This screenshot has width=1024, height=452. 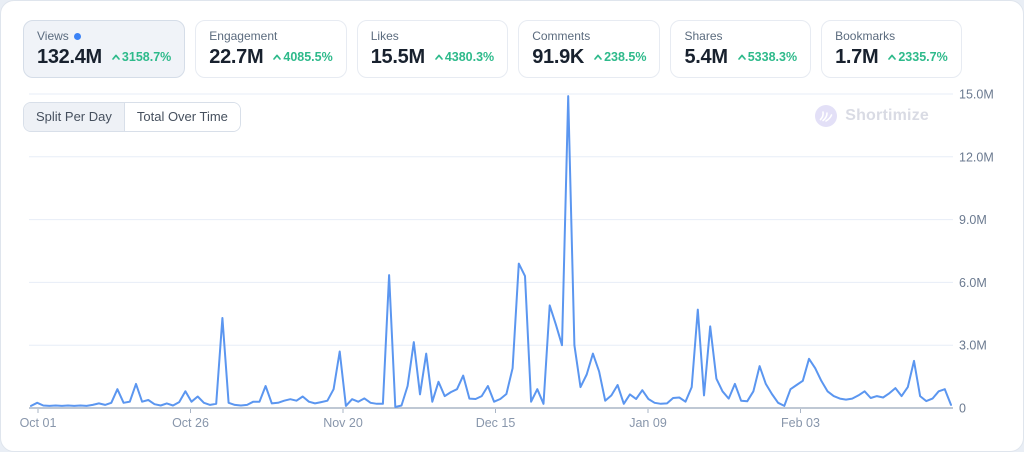 What do you see at coordinates (302, 57) in the screenshot?
I see `metric-trend: 4085.5%` at bounding box center [302, 57].